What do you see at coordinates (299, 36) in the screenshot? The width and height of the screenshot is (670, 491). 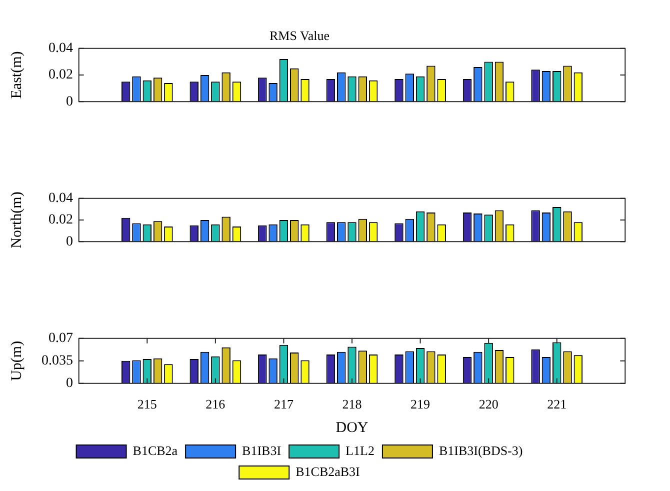 I see `chart-title: RMS Value` at bounding box center [299, 36].